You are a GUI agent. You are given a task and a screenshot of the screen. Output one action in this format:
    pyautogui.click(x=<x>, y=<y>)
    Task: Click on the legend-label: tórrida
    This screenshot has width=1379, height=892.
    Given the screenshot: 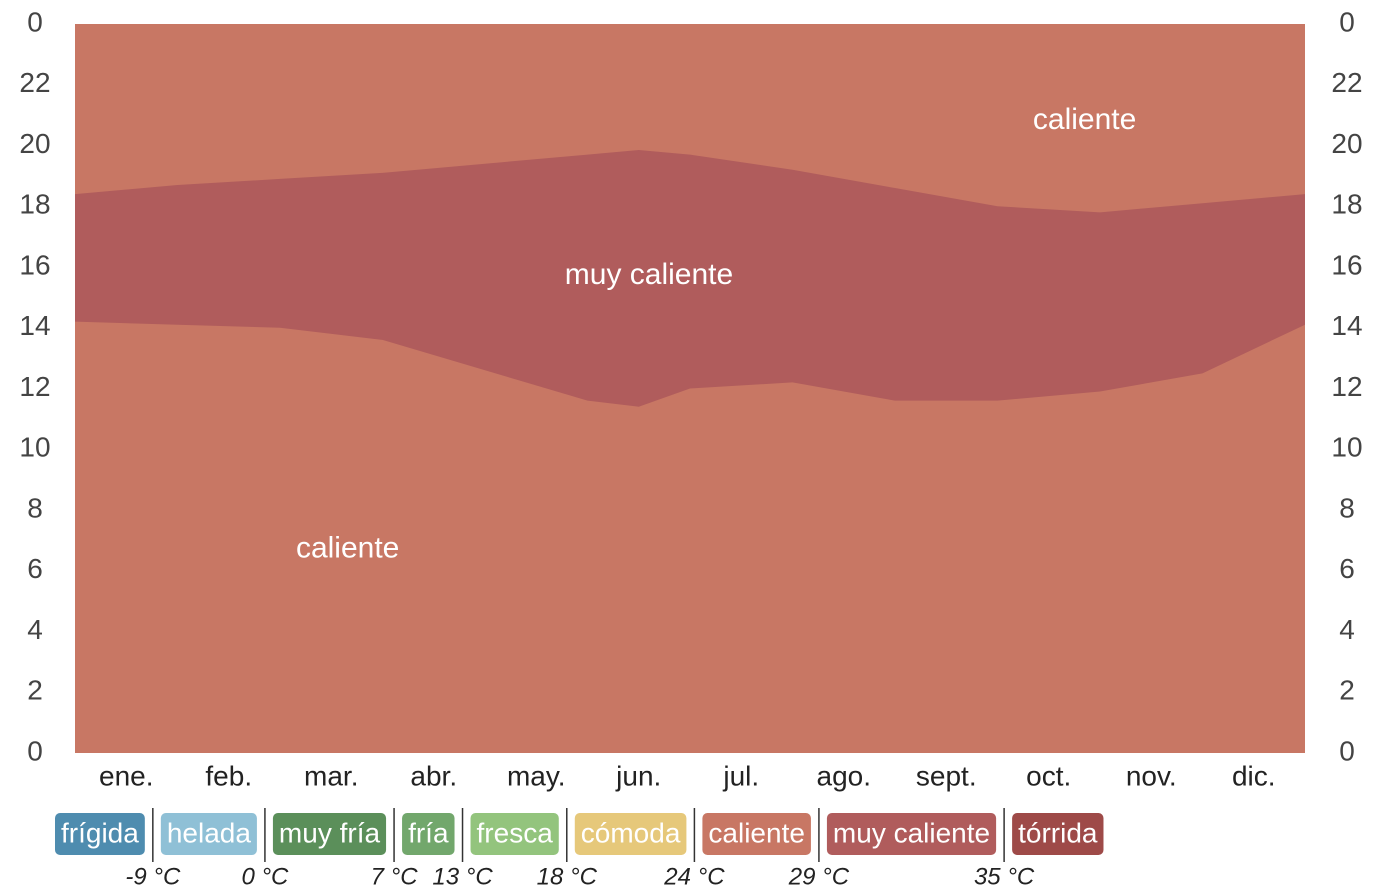 What is the action you would take?
    pyautogui.click(x=1058, y=832)
    